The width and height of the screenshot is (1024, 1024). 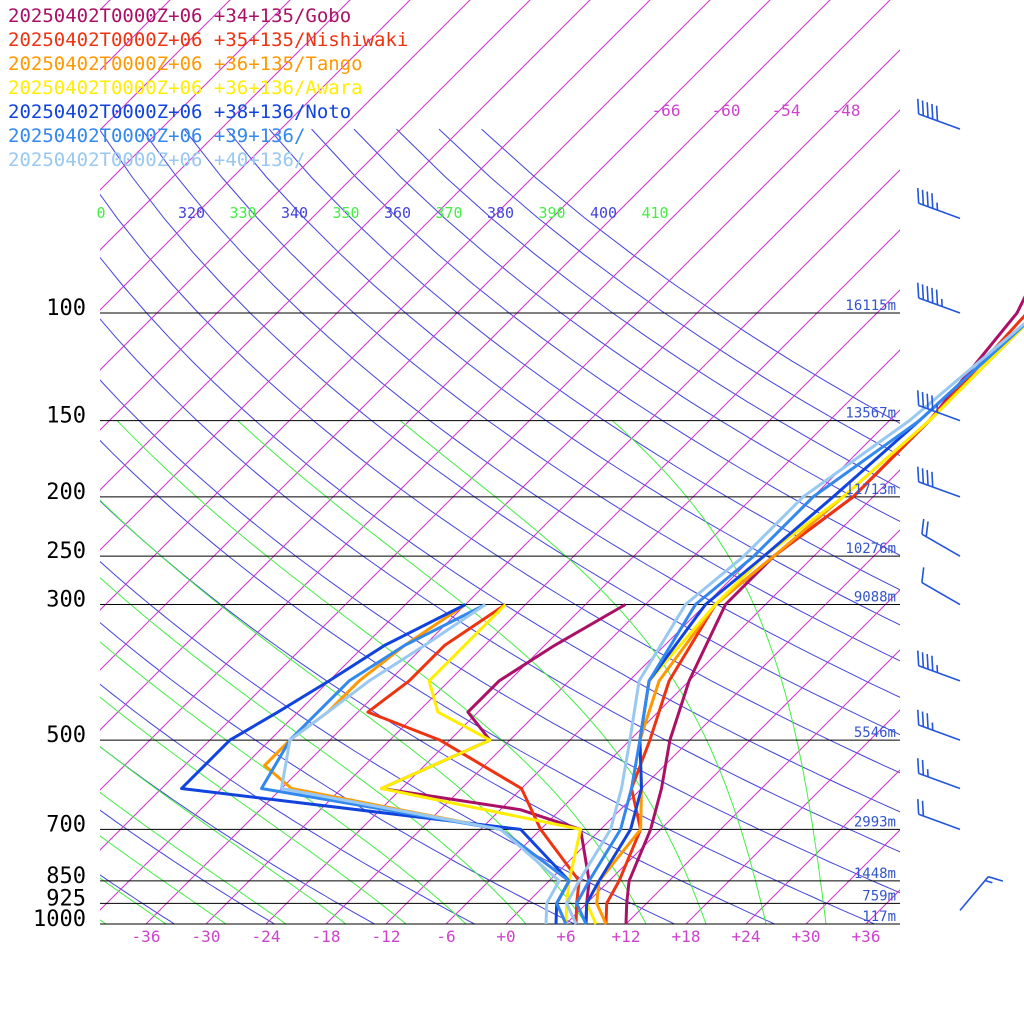 I want to click on temperature-tick-label: -12, so click(x=386, y=936).